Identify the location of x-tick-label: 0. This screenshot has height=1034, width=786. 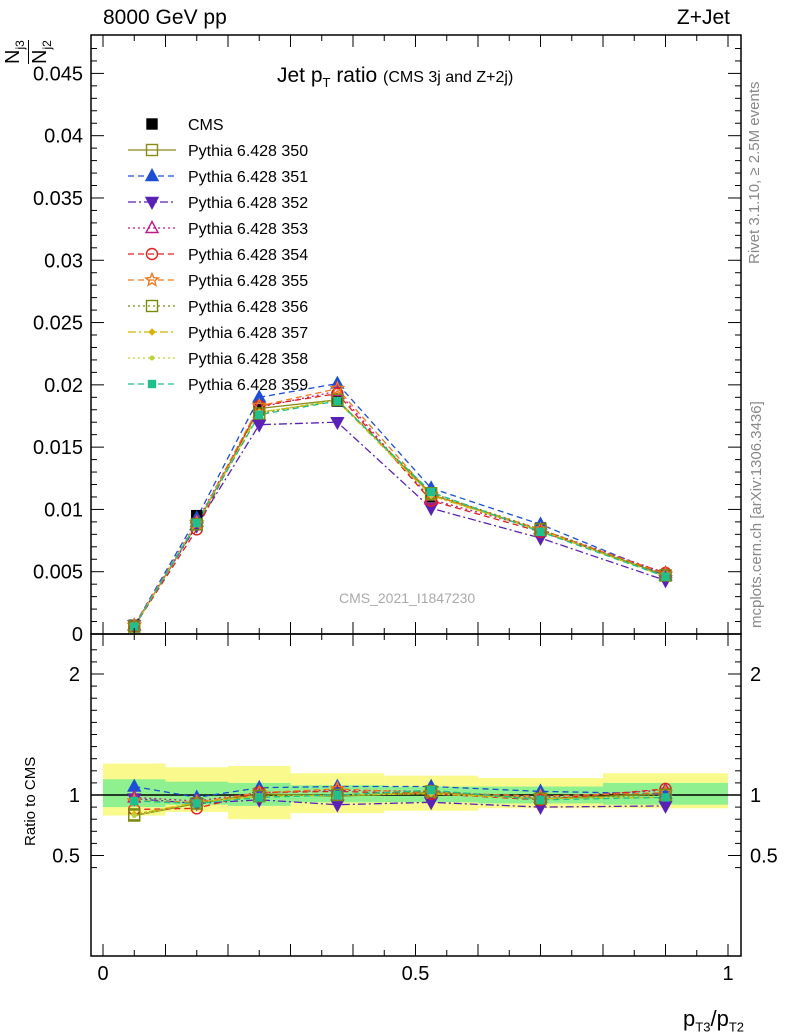
(102, 974).